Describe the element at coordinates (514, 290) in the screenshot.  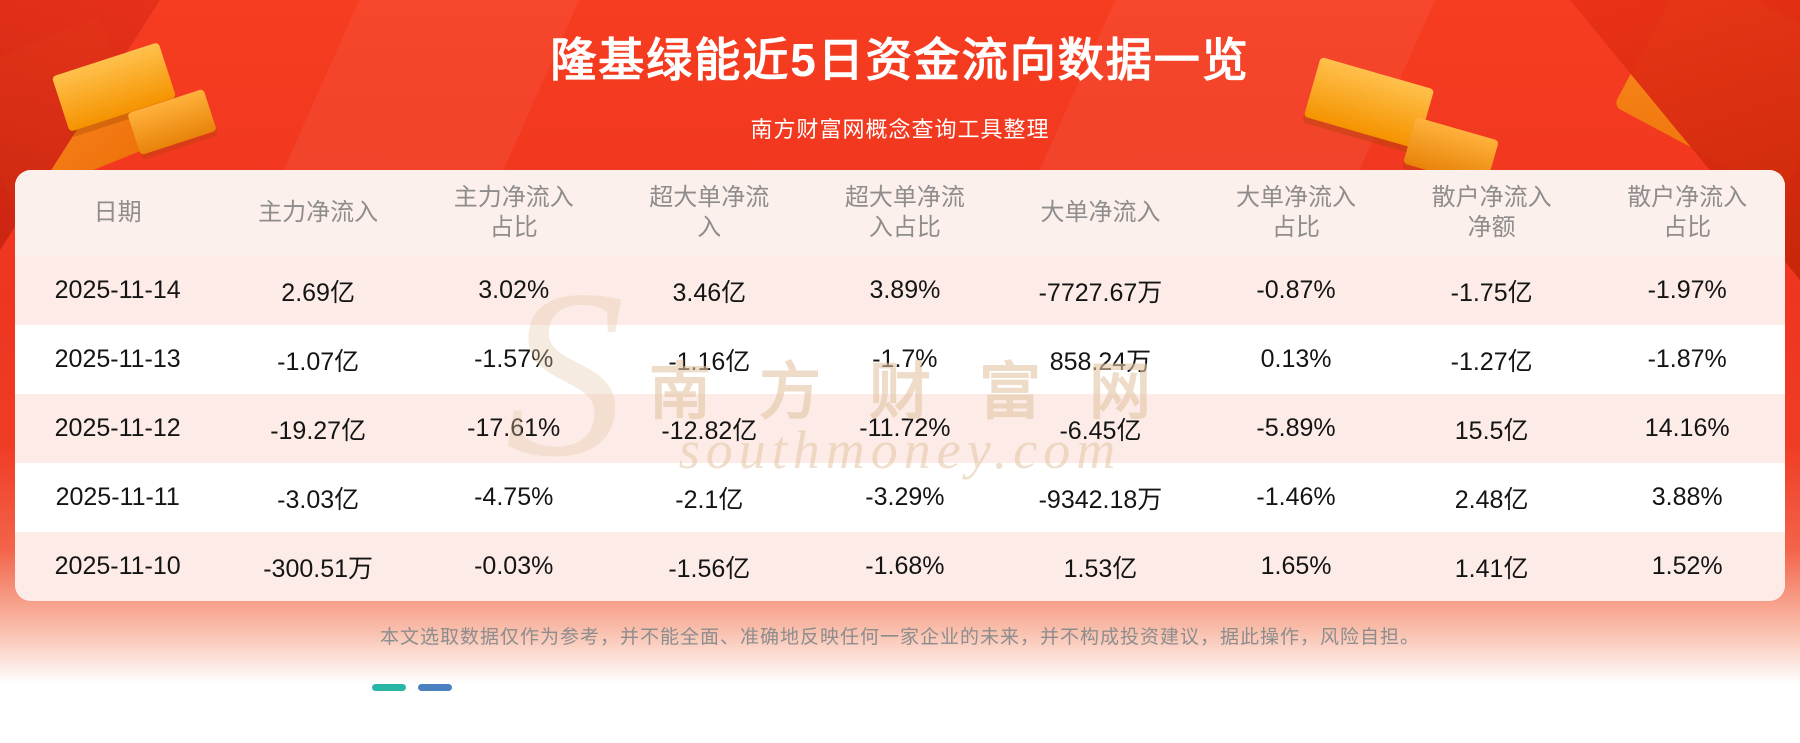
I see `value-cell: 3.02%` at that location.